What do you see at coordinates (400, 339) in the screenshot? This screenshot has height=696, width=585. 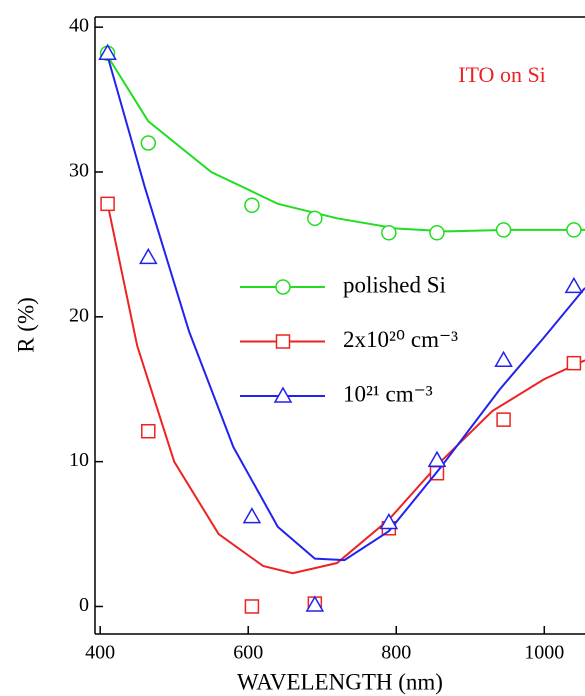 I see `legend-label: 2x10²⁰ cm⁻³` at bounding box center [400, 339].